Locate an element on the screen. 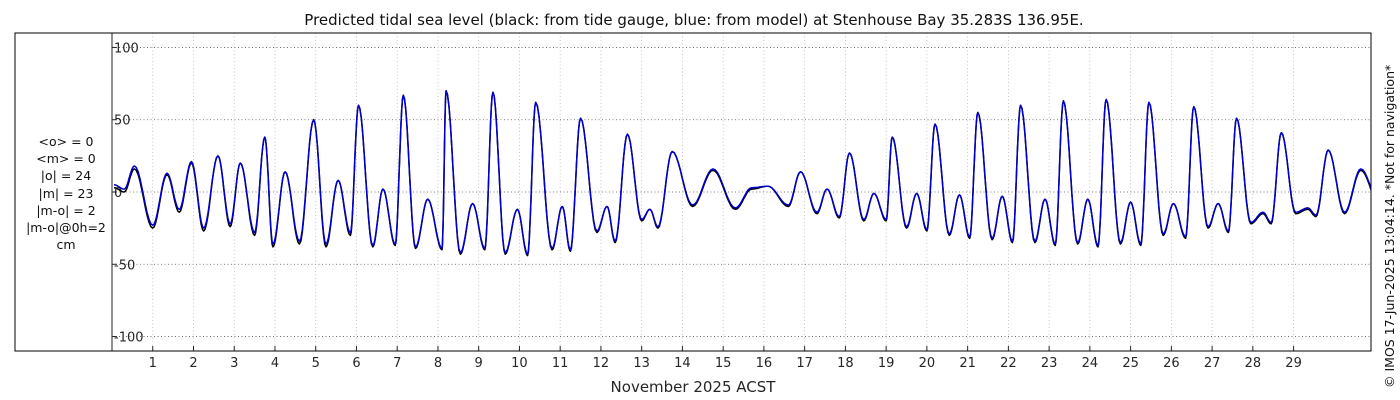 The width and height of the screenshot is (1400, 400). x-tick-label: 2 is located at coordinates (193, 363).